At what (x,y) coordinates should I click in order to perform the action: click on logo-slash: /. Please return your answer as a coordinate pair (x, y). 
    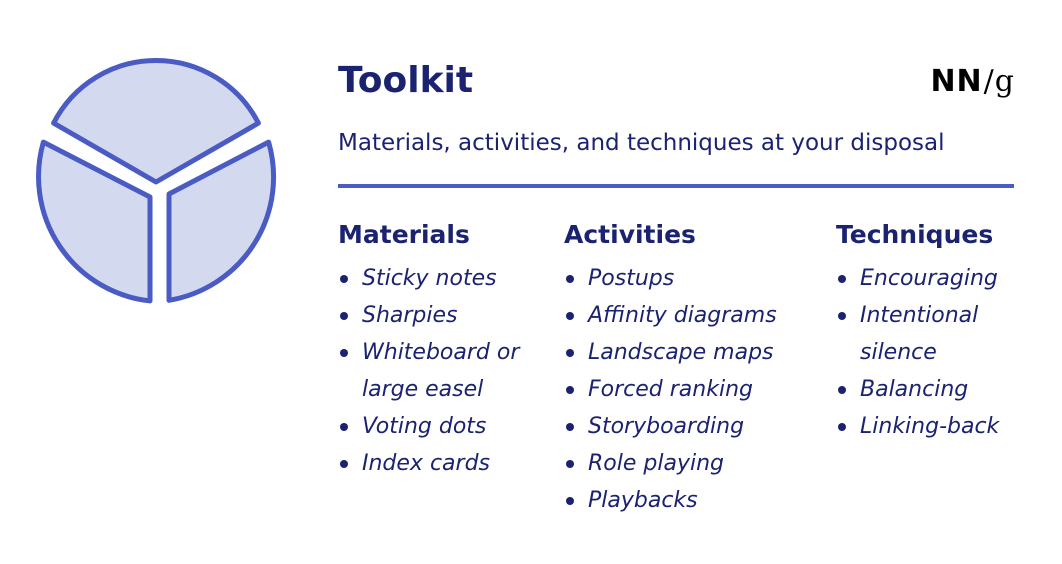
    Looking at the image, I should click on (988, 81).